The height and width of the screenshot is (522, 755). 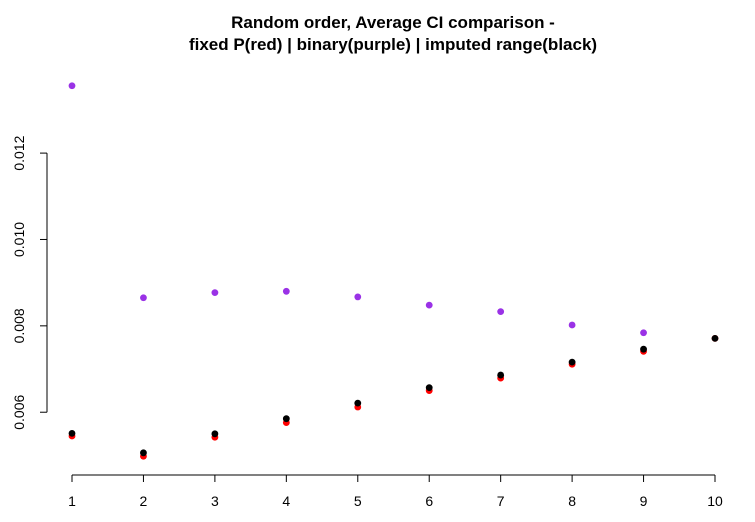 I want to click on x-tick-label: 5, so click(x=358, y=501).